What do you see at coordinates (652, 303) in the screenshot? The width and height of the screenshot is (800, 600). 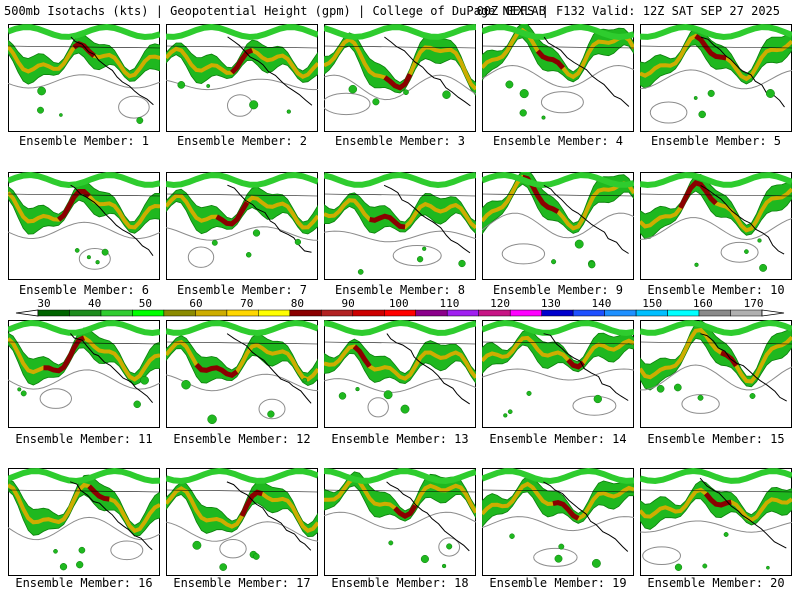 I see `legend-tick-label: 150` at bounding box center [652, 303].